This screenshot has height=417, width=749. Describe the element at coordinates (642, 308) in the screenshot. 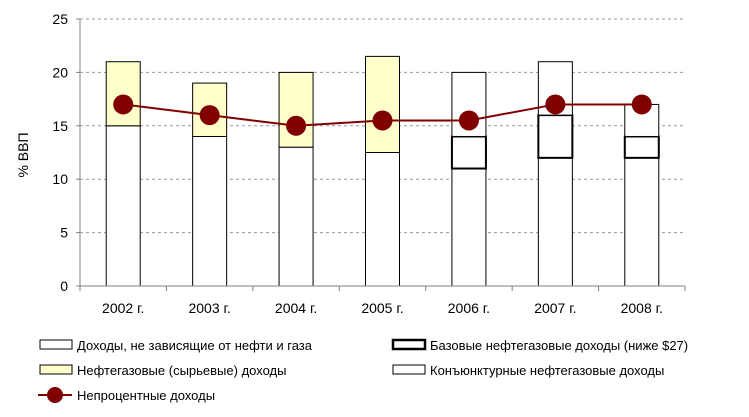

I see `x-tick-label: 2008 г.` at that location.